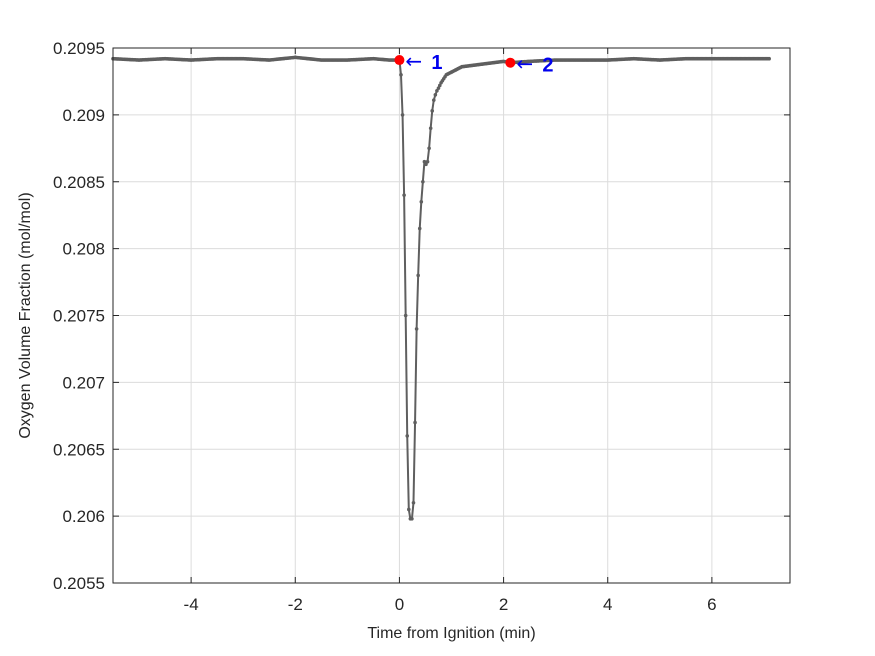 This screenshot has width=875, height=656. I want to click on x-axis-title: Time from Ignition (min), so click(451, 633).